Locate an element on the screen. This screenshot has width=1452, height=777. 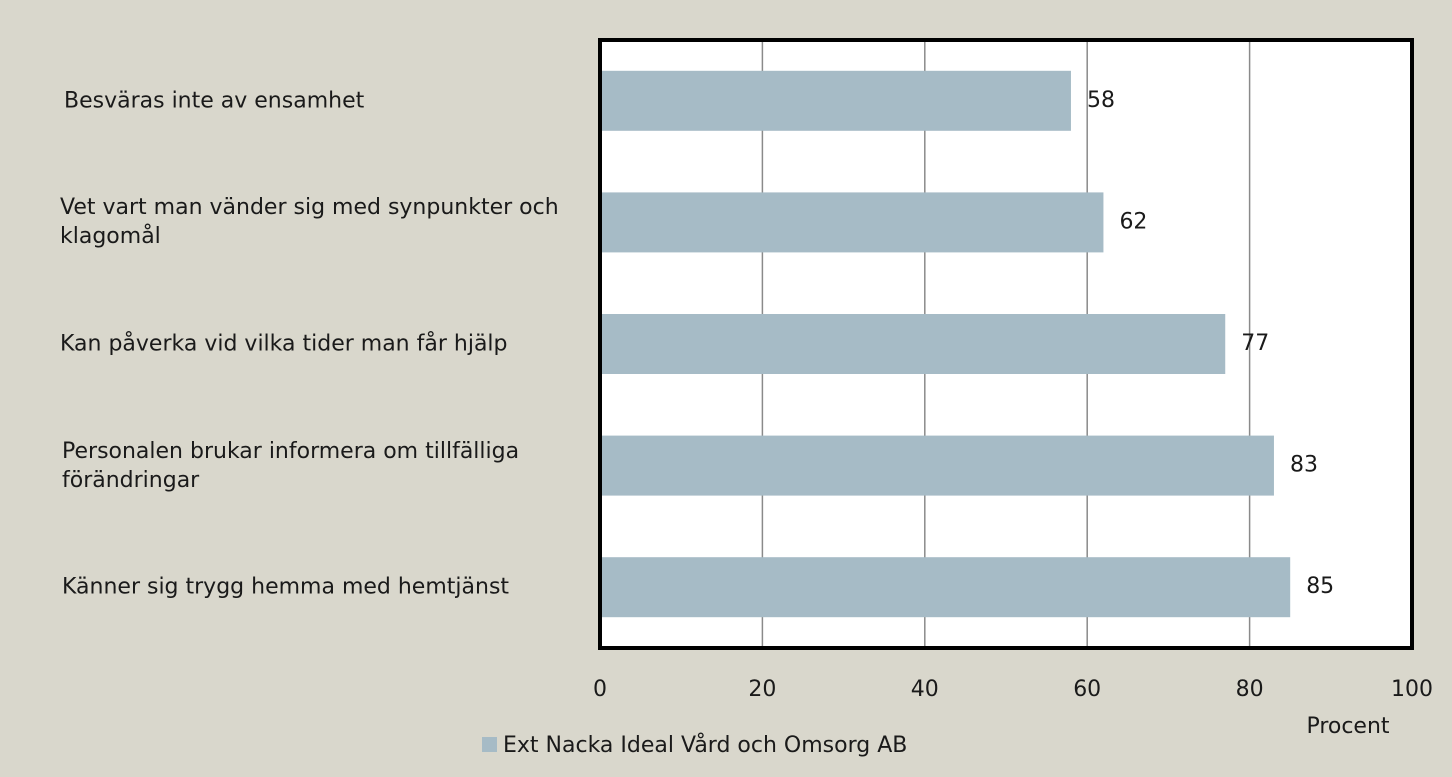
x-axis-label: Procent is located at coordinates (1347, 726).